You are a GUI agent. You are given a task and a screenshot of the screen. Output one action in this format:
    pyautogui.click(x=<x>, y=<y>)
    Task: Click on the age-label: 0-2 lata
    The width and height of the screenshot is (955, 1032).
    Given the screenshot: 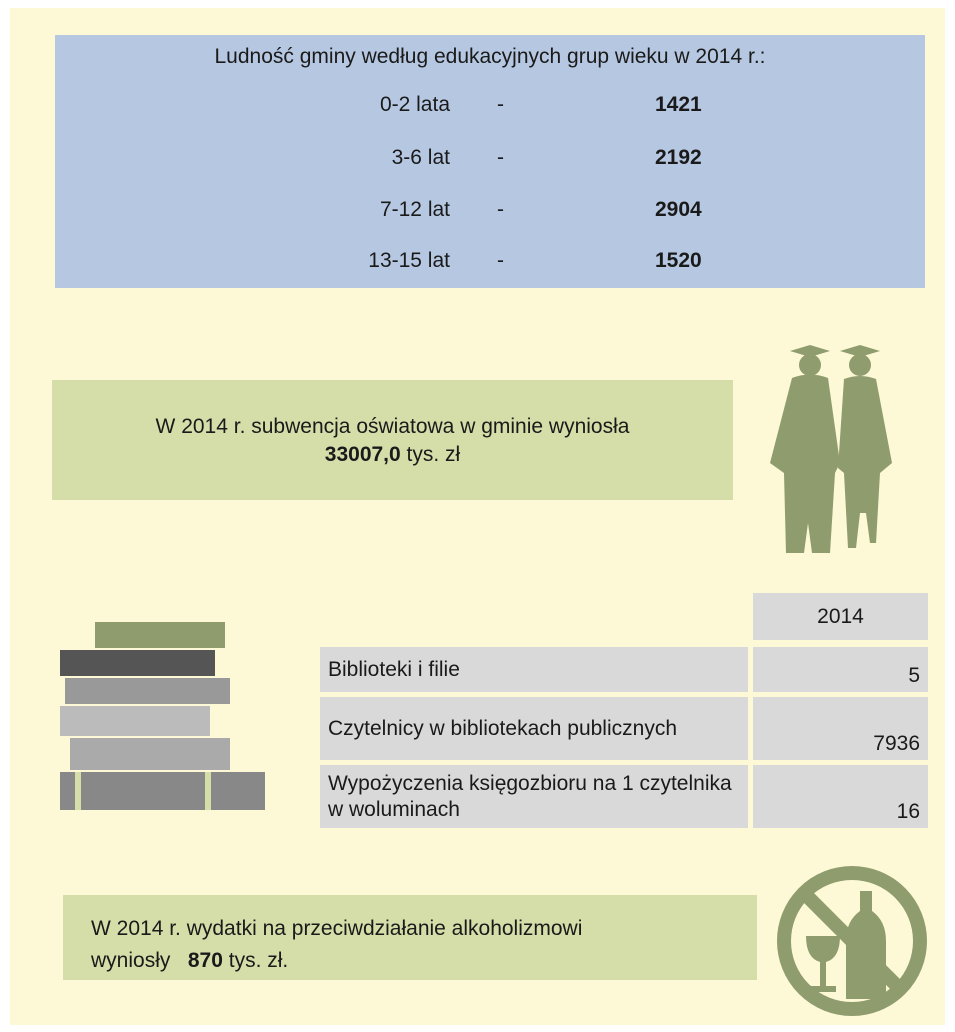 What is the action you would take?
    pyautogui.click(x=414, y=104)
    